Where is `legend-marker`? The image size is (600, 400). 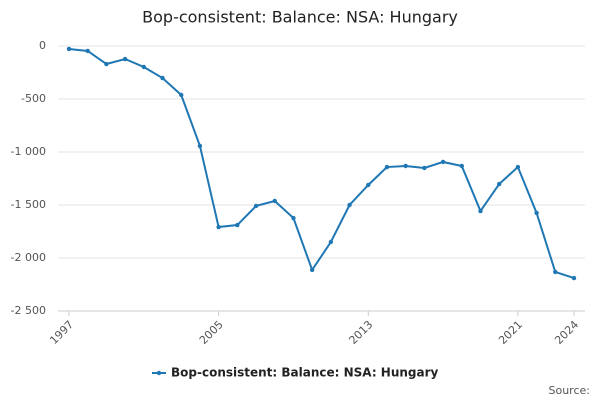
legend-marker is located at coordinates (159, 373).